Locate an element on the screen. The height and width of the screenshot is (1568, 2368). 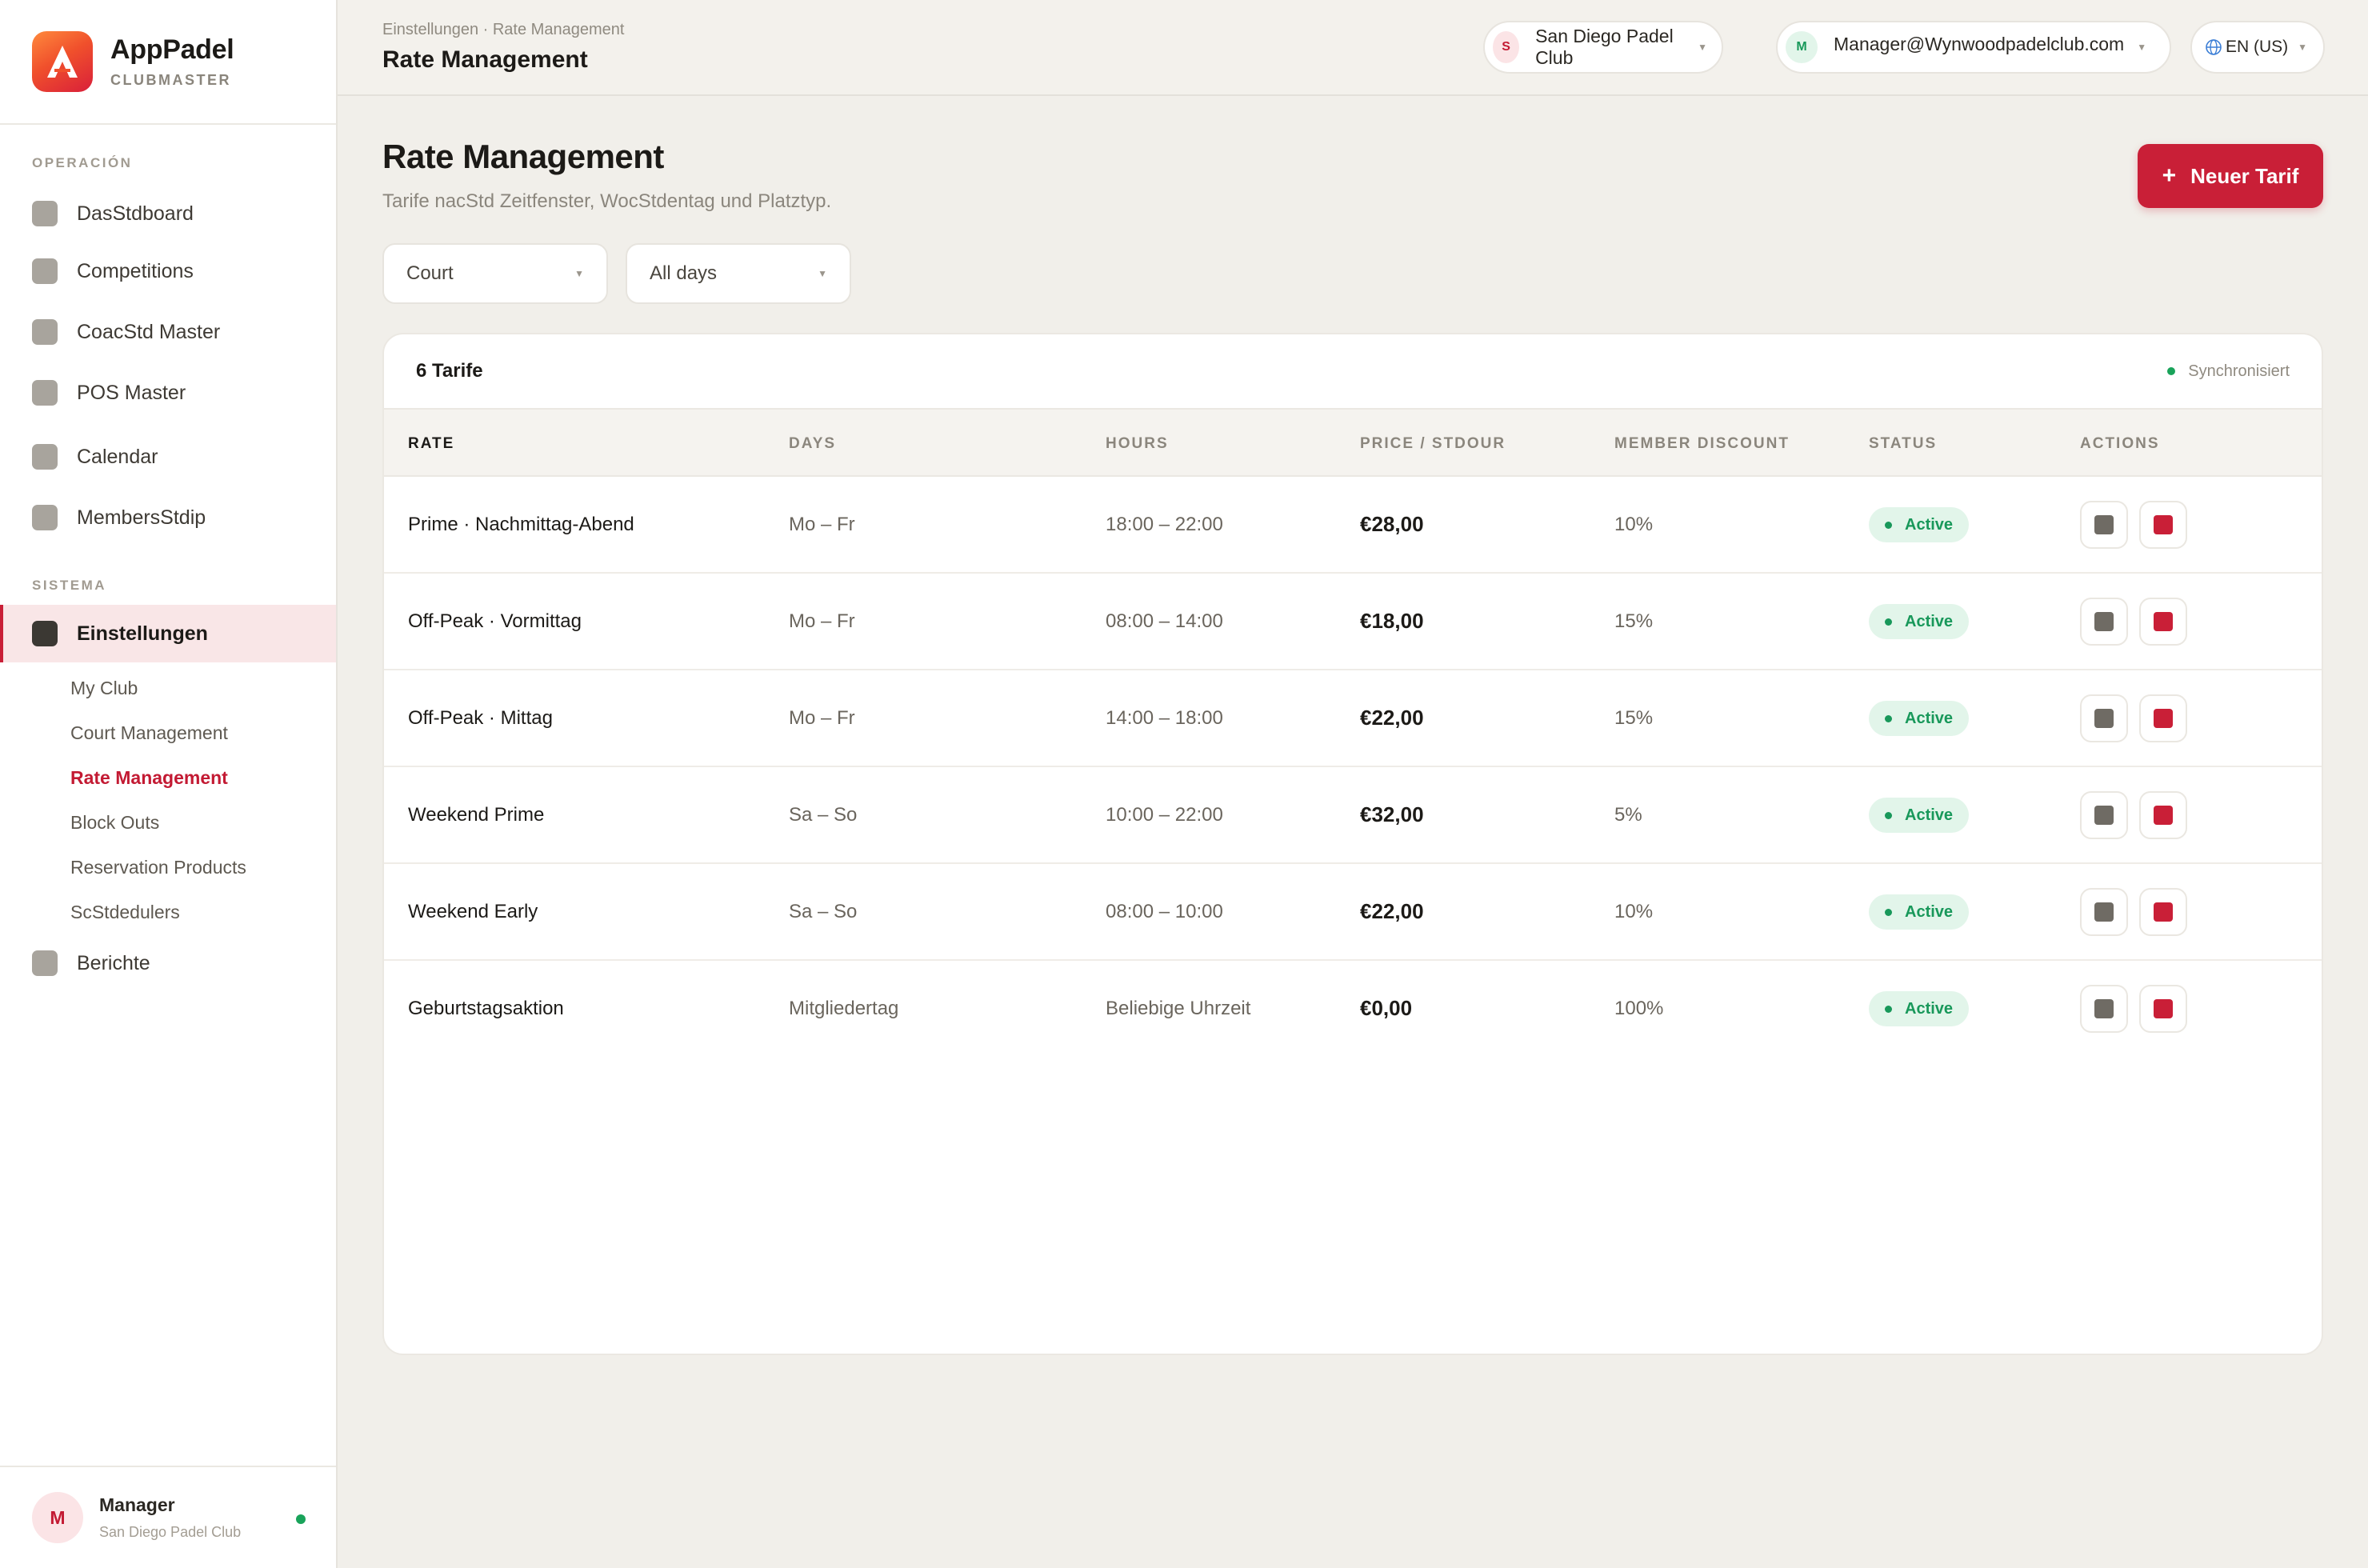
status-label: Active is located at coordinates (1929, 524).